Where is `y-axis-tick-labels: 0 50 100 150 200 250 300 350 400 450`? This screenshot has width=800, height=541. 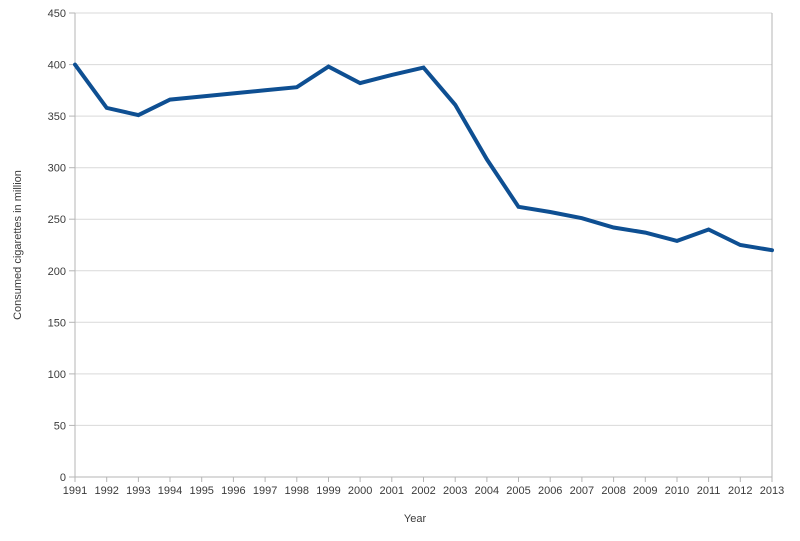
y-axis-tick-labels: 0 50 100 150 200 250 300 350 400 450 is located at coordinates (57, 246).